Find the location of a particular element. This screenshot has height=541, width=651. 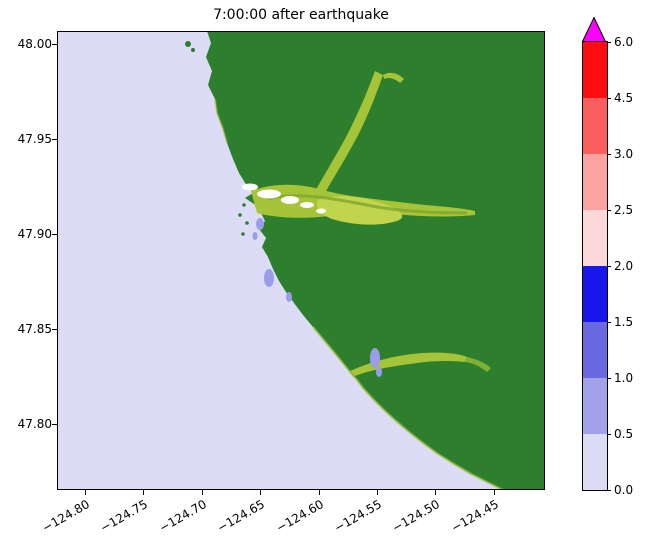

colorbar-tick-label: 0.0 is located at coordinates (624, 490).